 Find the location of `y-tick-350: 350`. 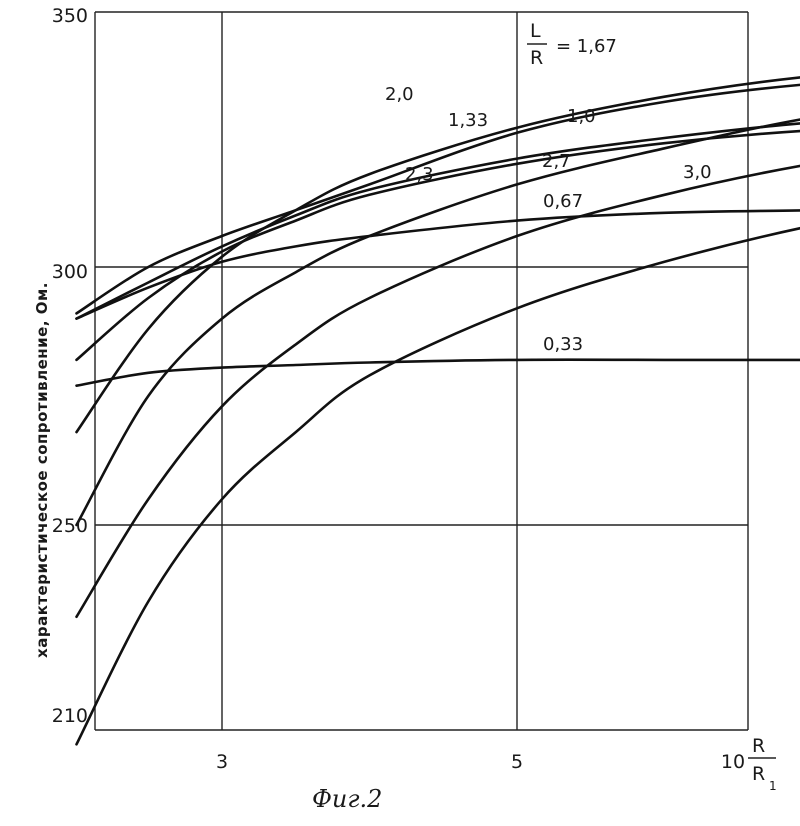

y-tick-350: 350 is located at coordinates (70, 16).